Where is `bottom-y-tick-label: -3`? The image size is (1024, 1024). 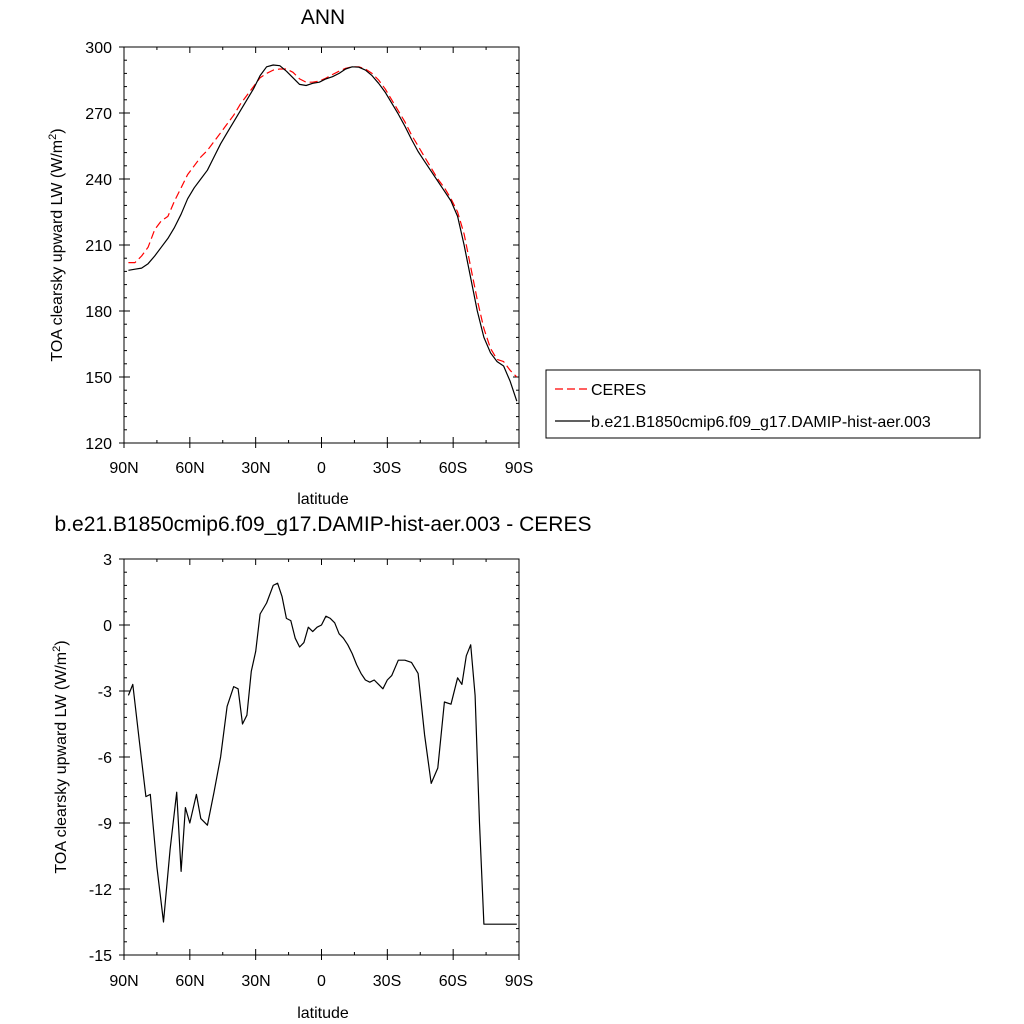
bottom-y-tick-label: -3 is located at coordinates (105, 692).